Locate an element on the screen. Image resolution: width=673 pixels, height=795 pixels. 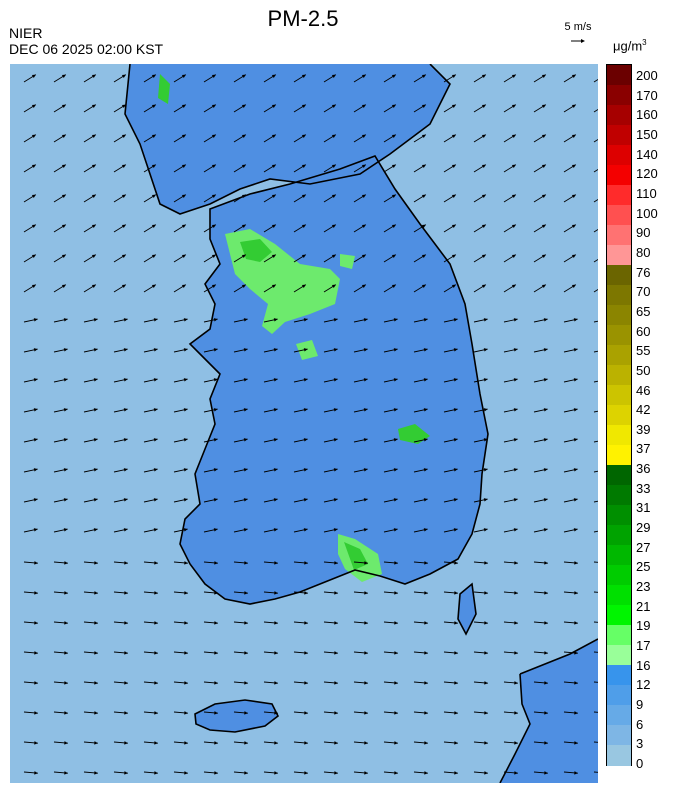
legend-tick-label: 16 is located at coordinates (643, 665).